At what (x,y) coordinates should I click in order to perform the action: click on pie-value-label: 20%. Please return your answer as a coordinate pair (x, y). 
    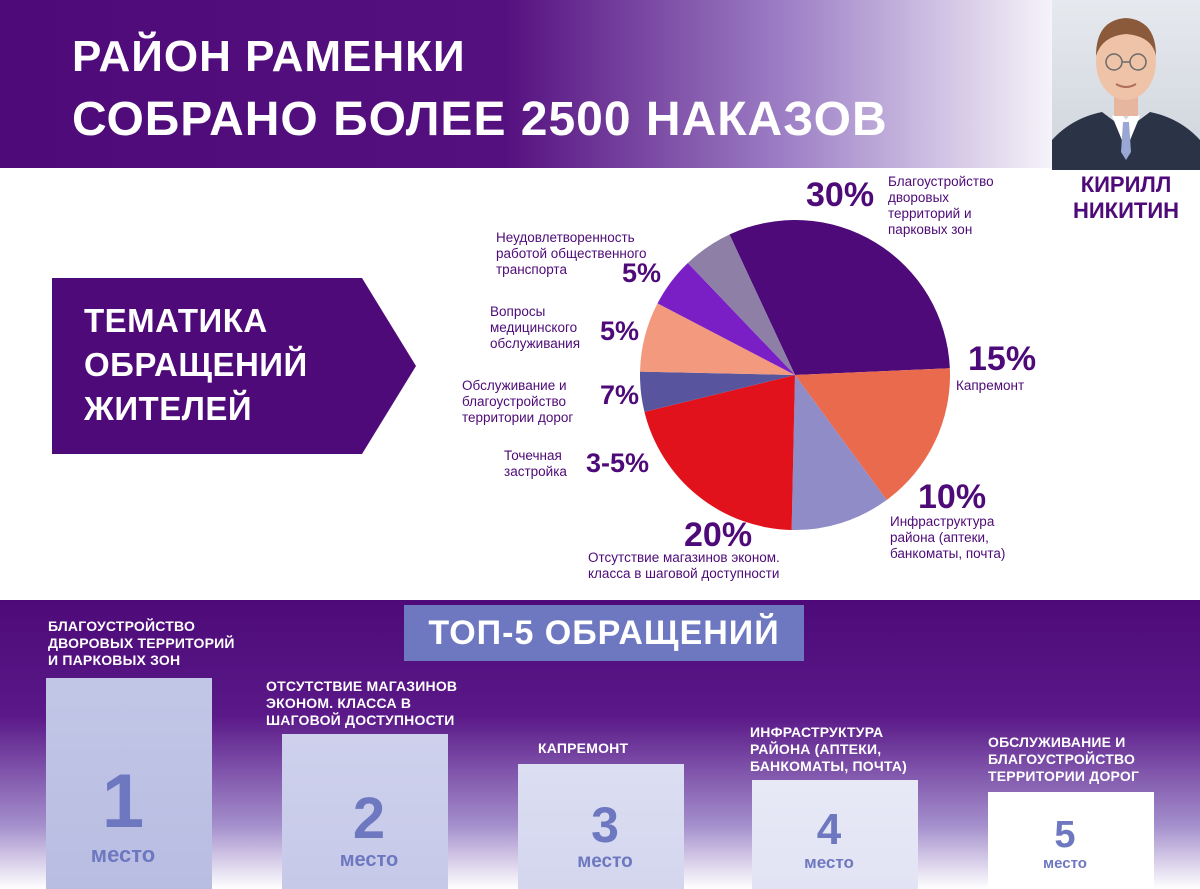
    Looking at the image, I should click on (718, 535).